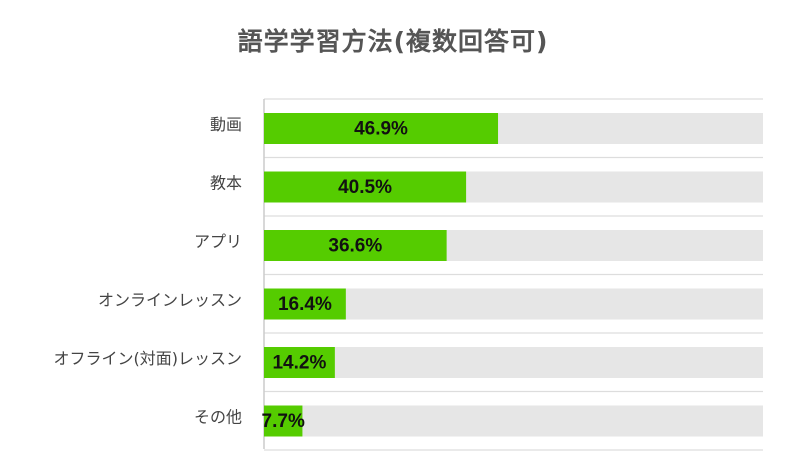 This screenshot has height=472, width=786. Describe the element at coordinates (393, 41) in the screenshot. I see `chart-title: 語学学習方法(複数回答可)` at that location.